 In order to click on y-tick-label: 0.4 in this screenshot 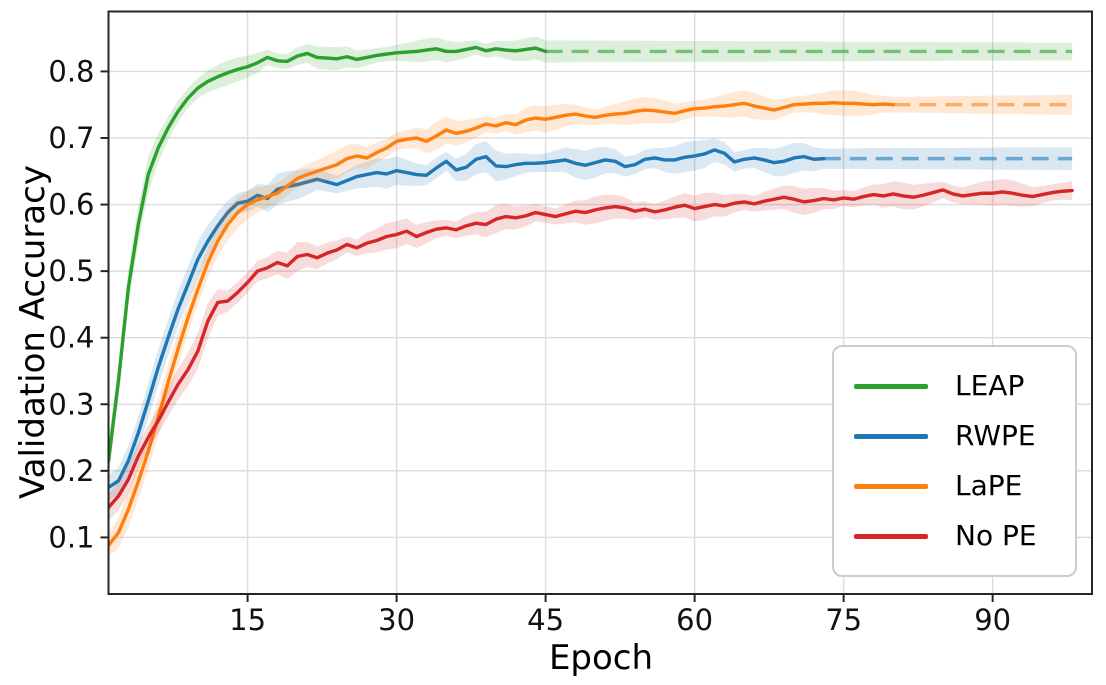, I will do `click(71, 338)`.